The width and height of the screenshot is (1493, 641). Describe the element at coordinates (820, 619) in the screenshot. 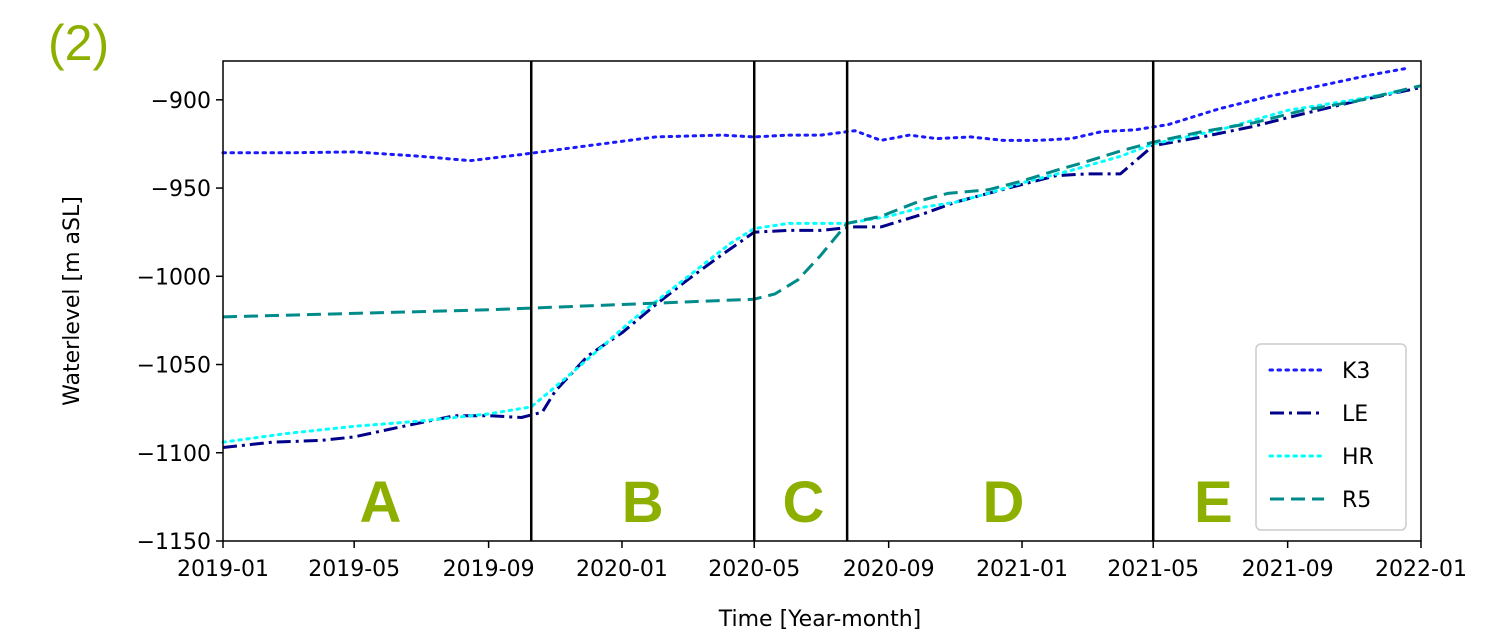

I see `x-axis-label: Time [Year-month]` at that location.